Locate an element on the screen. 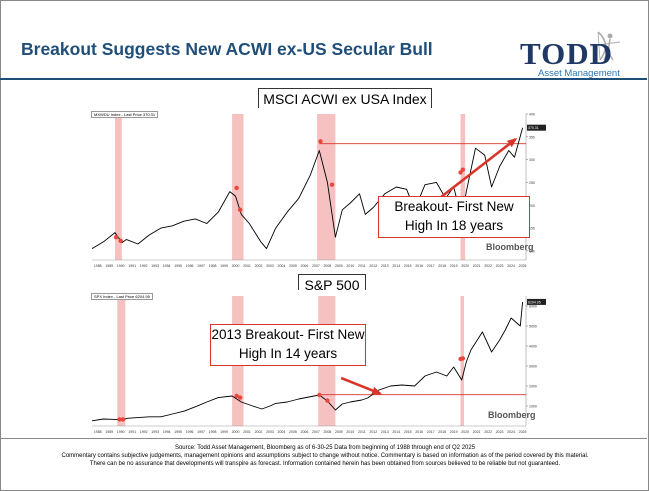  acwi-x-tick-label-12: 2000 is located at coordinates (236, 266).